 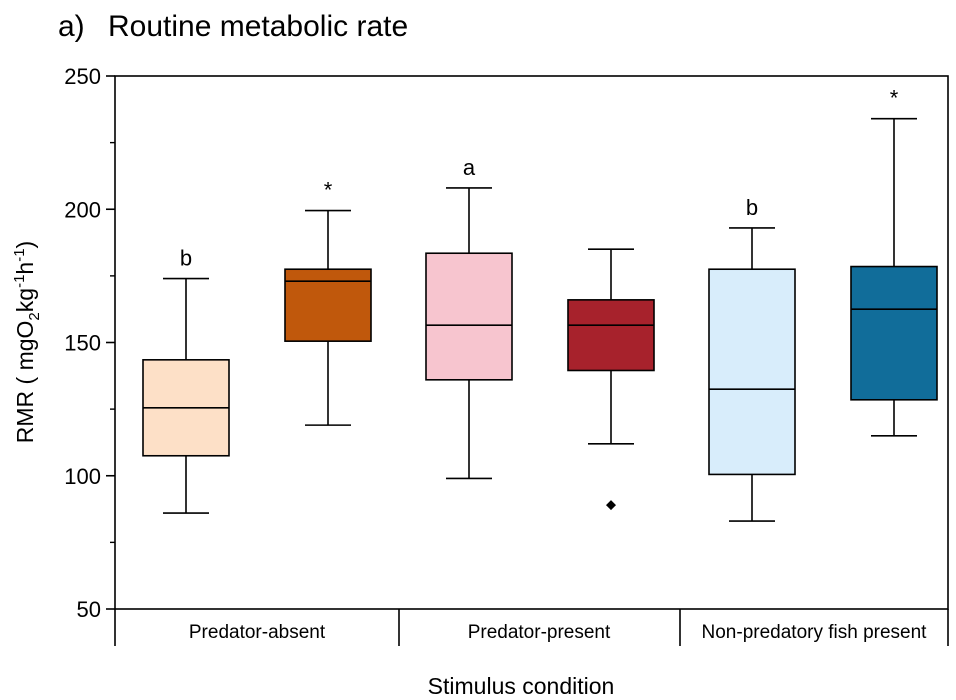 What do you see at coordinates (82, 476) in the screenshot?
I see `y-tick-label: 100` at bounding box center [82, 476].